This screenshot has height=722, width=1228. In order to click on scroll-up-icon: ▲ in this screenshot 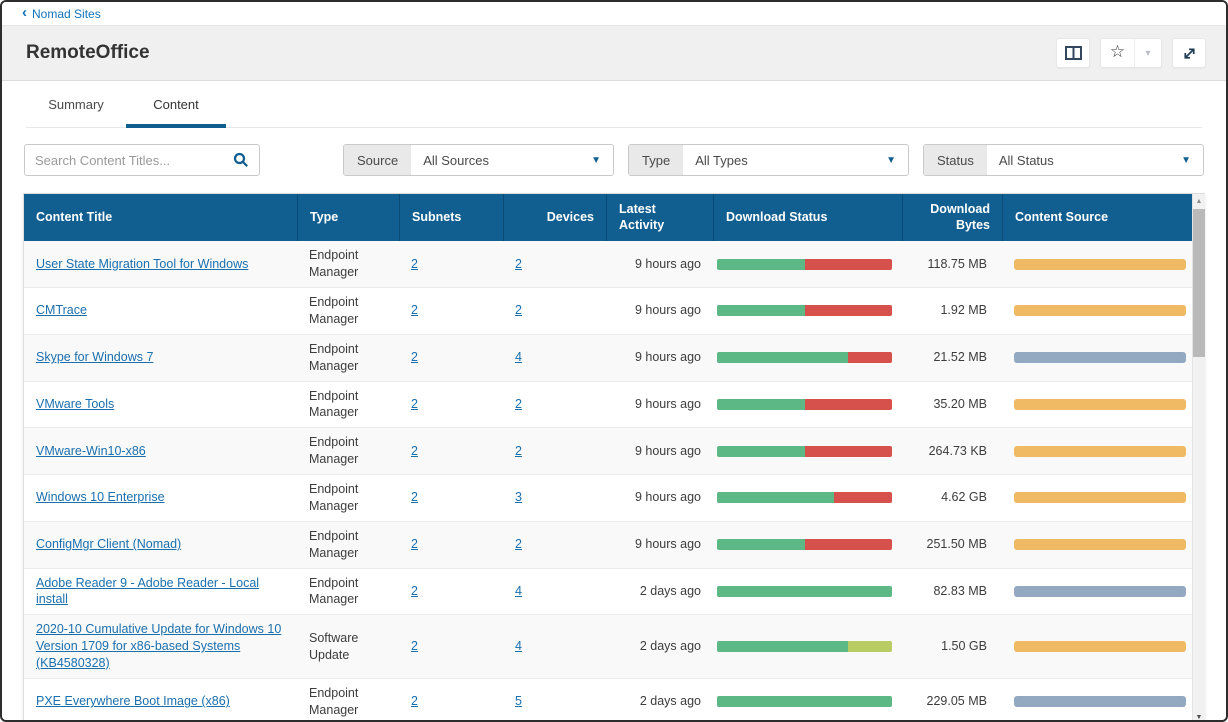, I will do `click(1199, 201)`.